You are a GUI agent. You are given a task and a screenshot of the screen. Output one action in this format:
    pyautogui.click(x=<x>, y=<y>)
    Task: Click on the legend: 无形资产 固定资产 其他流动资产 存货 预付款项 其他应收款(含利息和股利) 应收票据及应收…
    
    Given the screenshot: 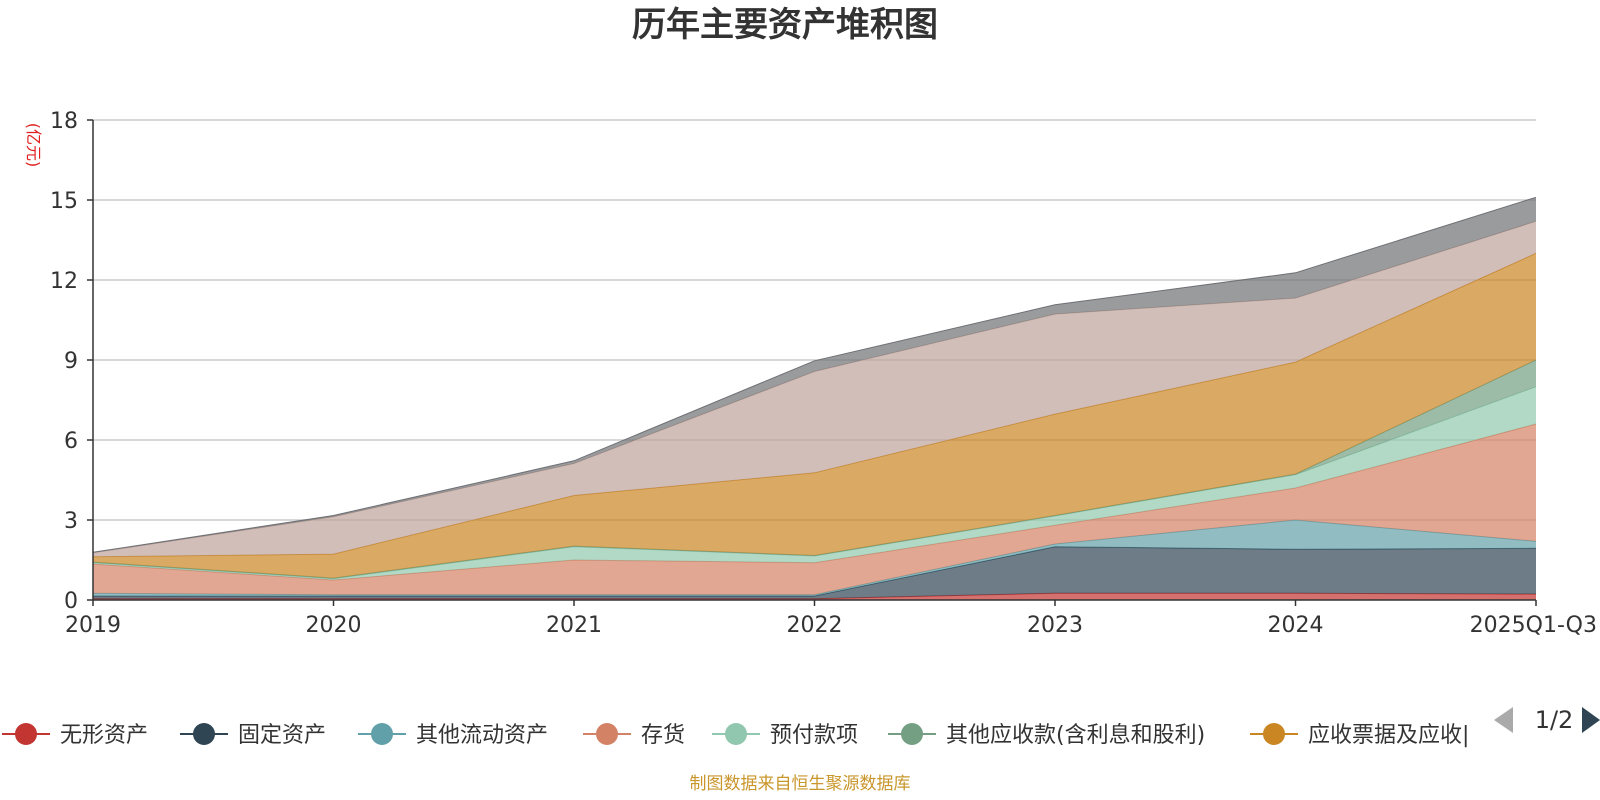 What is the action you would take?
    pyautogui.click(x=735, y=735)
    